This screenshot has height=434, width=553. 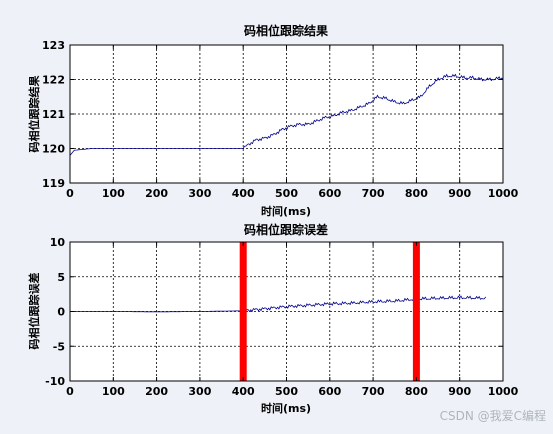 What do you see at coordinates (34, 114) in the screenshot?
I see `y-axis-label: 码相位跟踪结果` at bounding box center [34, 114].